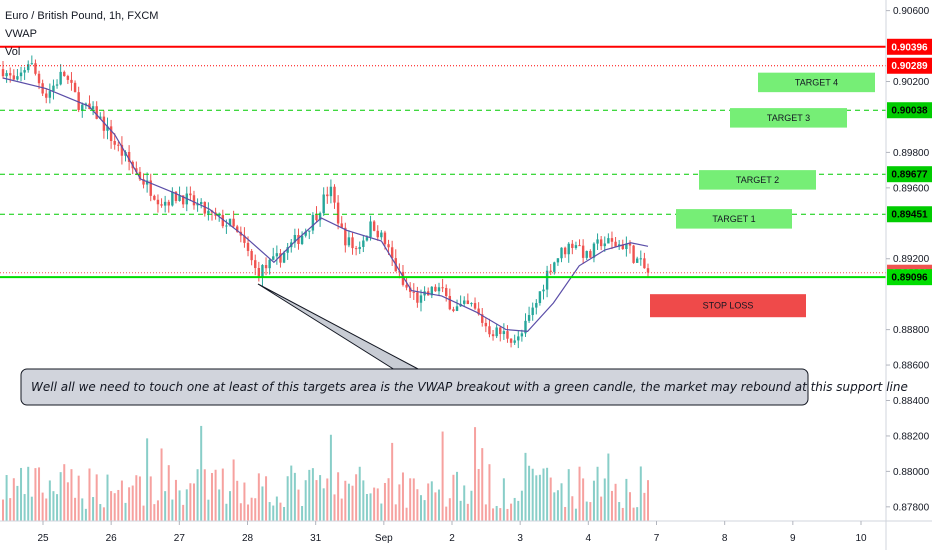  What do you see at coordinates (911, 472) in the screenshot?
I see `price-tick-label: 0.88000` at bounding box center [911, 472].